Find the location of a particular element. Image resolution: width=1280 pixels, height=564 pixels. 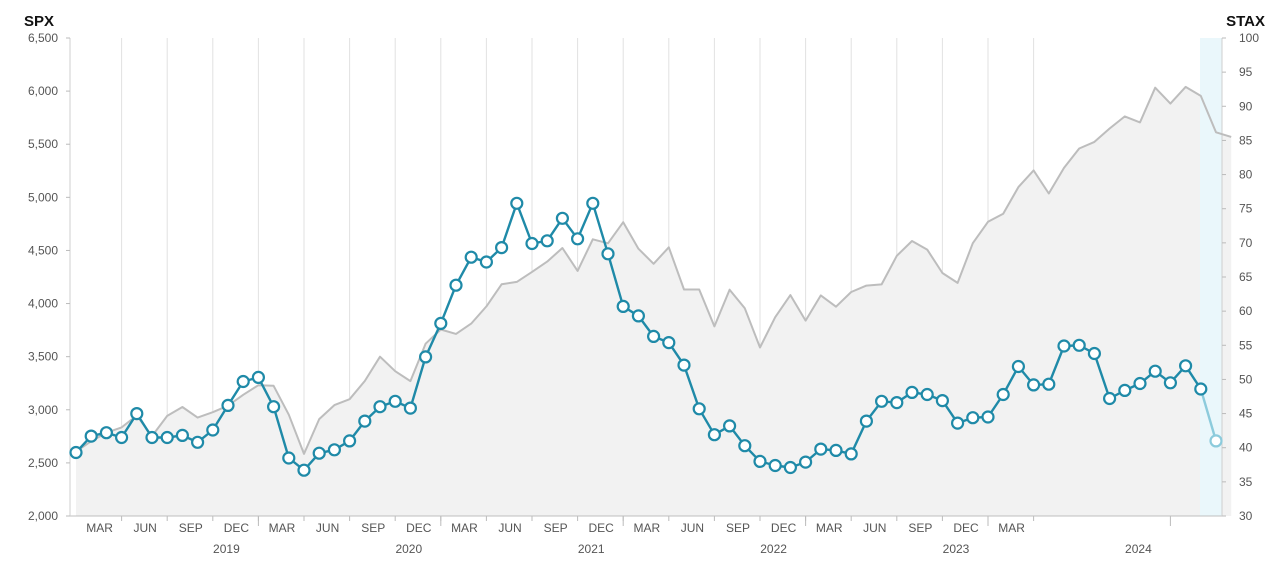

left-tick-label: 4,000 is located at coordinates (43, 304).